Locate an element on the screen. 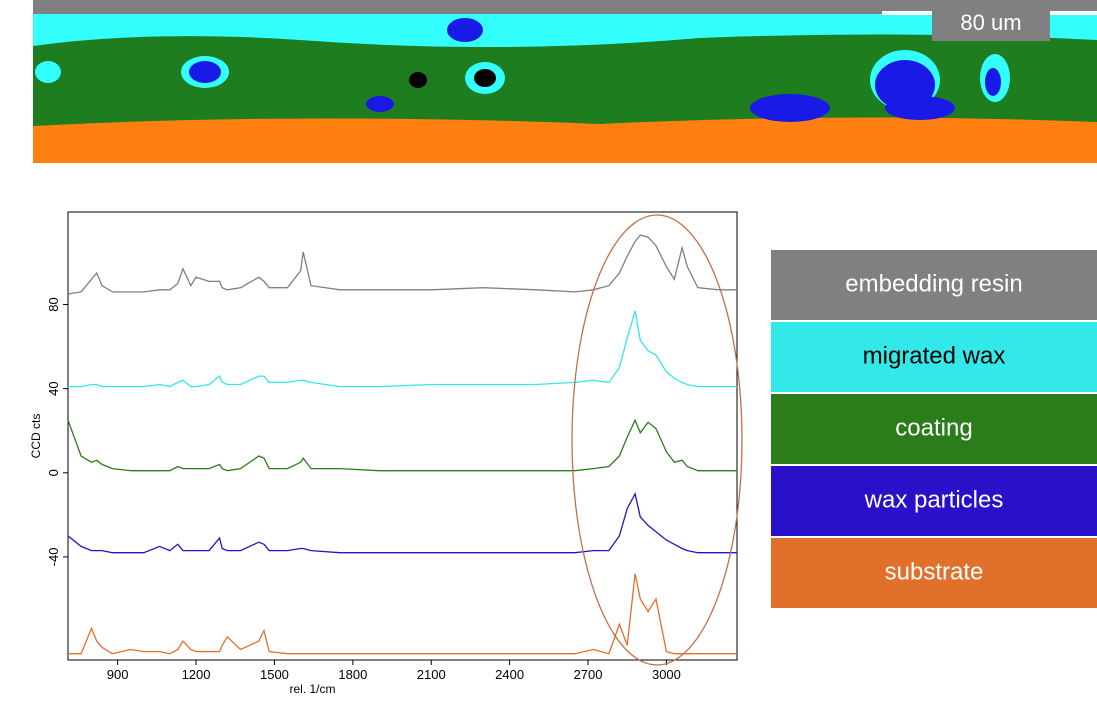 The width and height of the screenshot is (1097, 705). legend-label: coating is located at coordinates (933, 427).